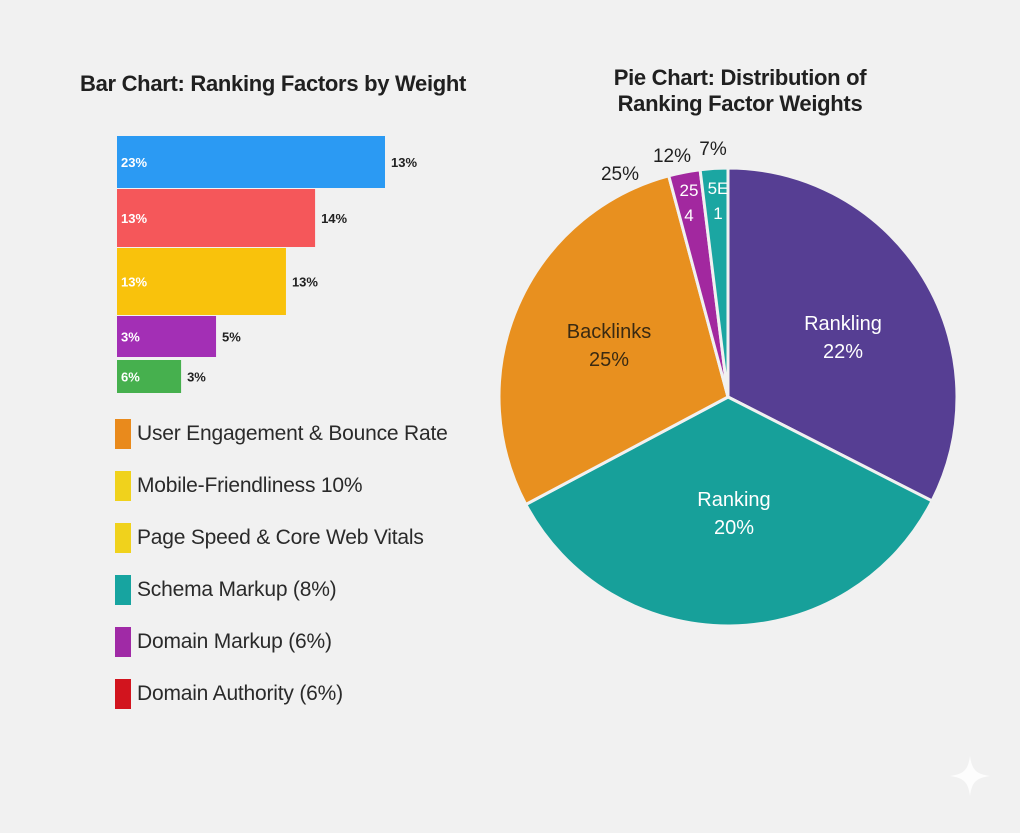  I want to click on pie-slice-label: 25 4, so click(689, 203).